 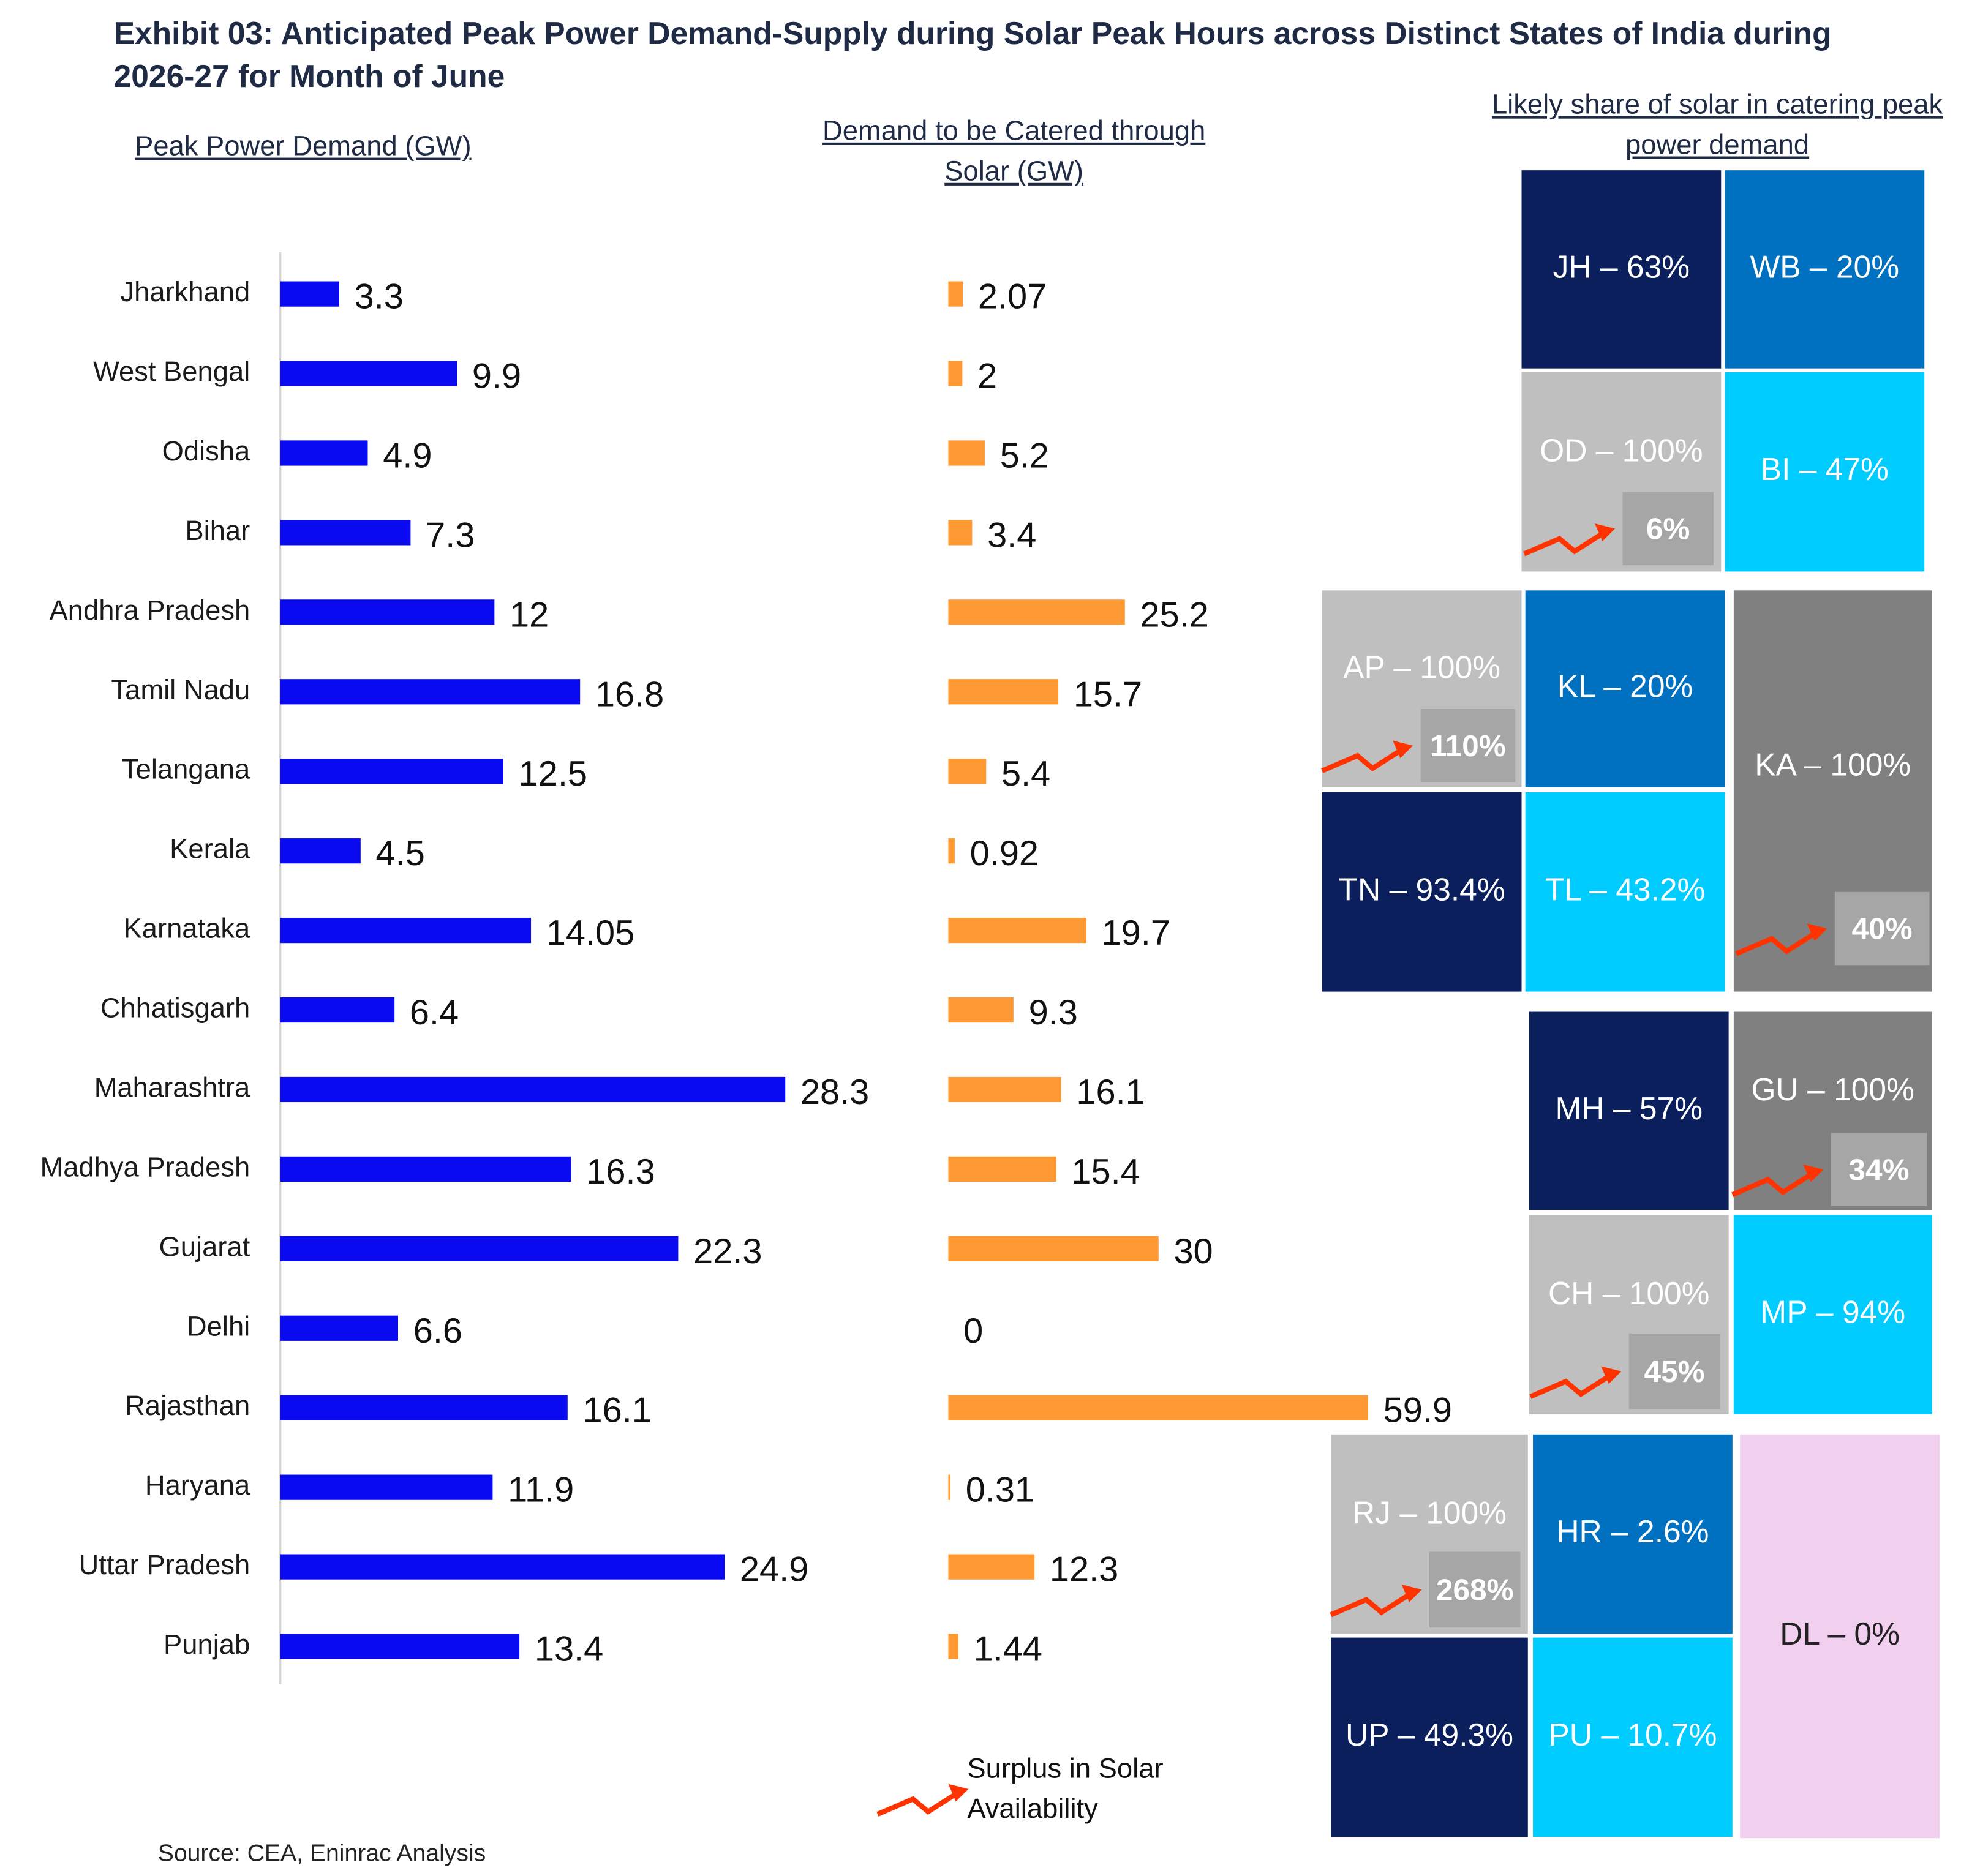 I want to click on surplus-label: 40%, so click(x=1882, y=929).